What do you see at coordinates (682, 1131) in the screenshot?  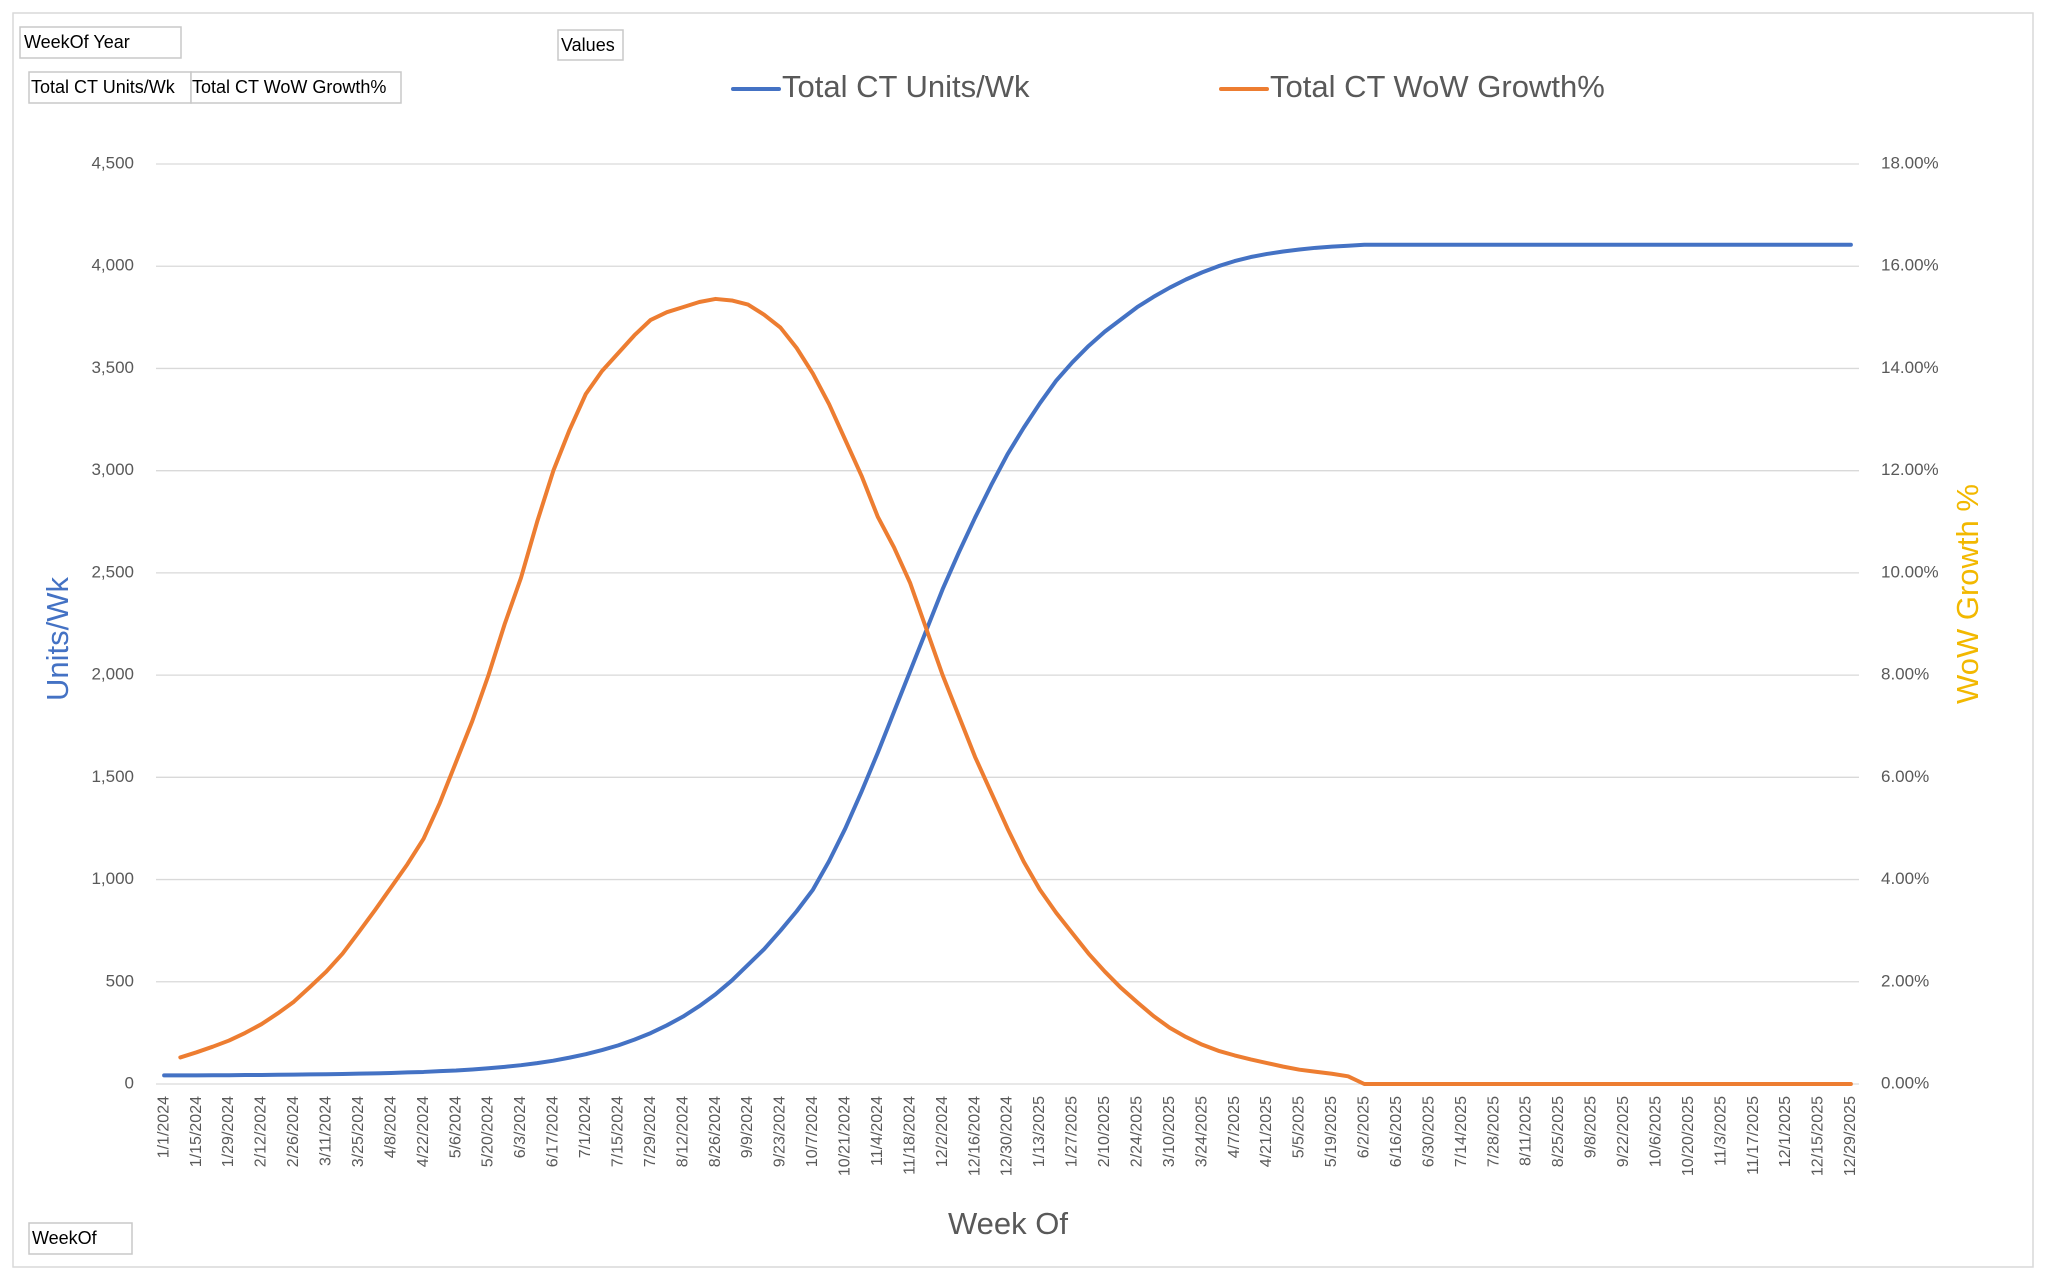 I see `x-tick-label: 8/12/2024` at bounding box center [682, 1131].